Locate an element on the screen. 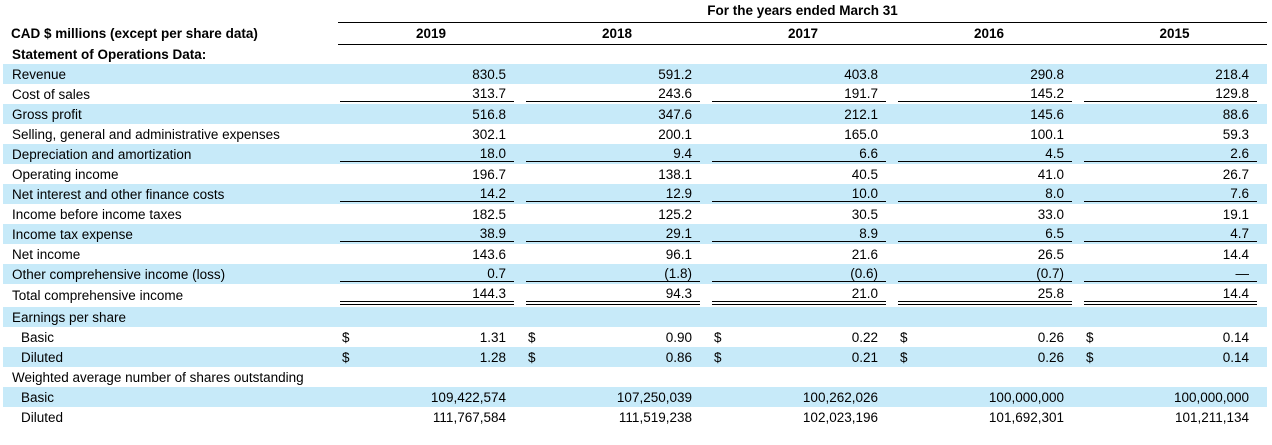  cell-value: 191.7 is located at coordinates (861, 93).